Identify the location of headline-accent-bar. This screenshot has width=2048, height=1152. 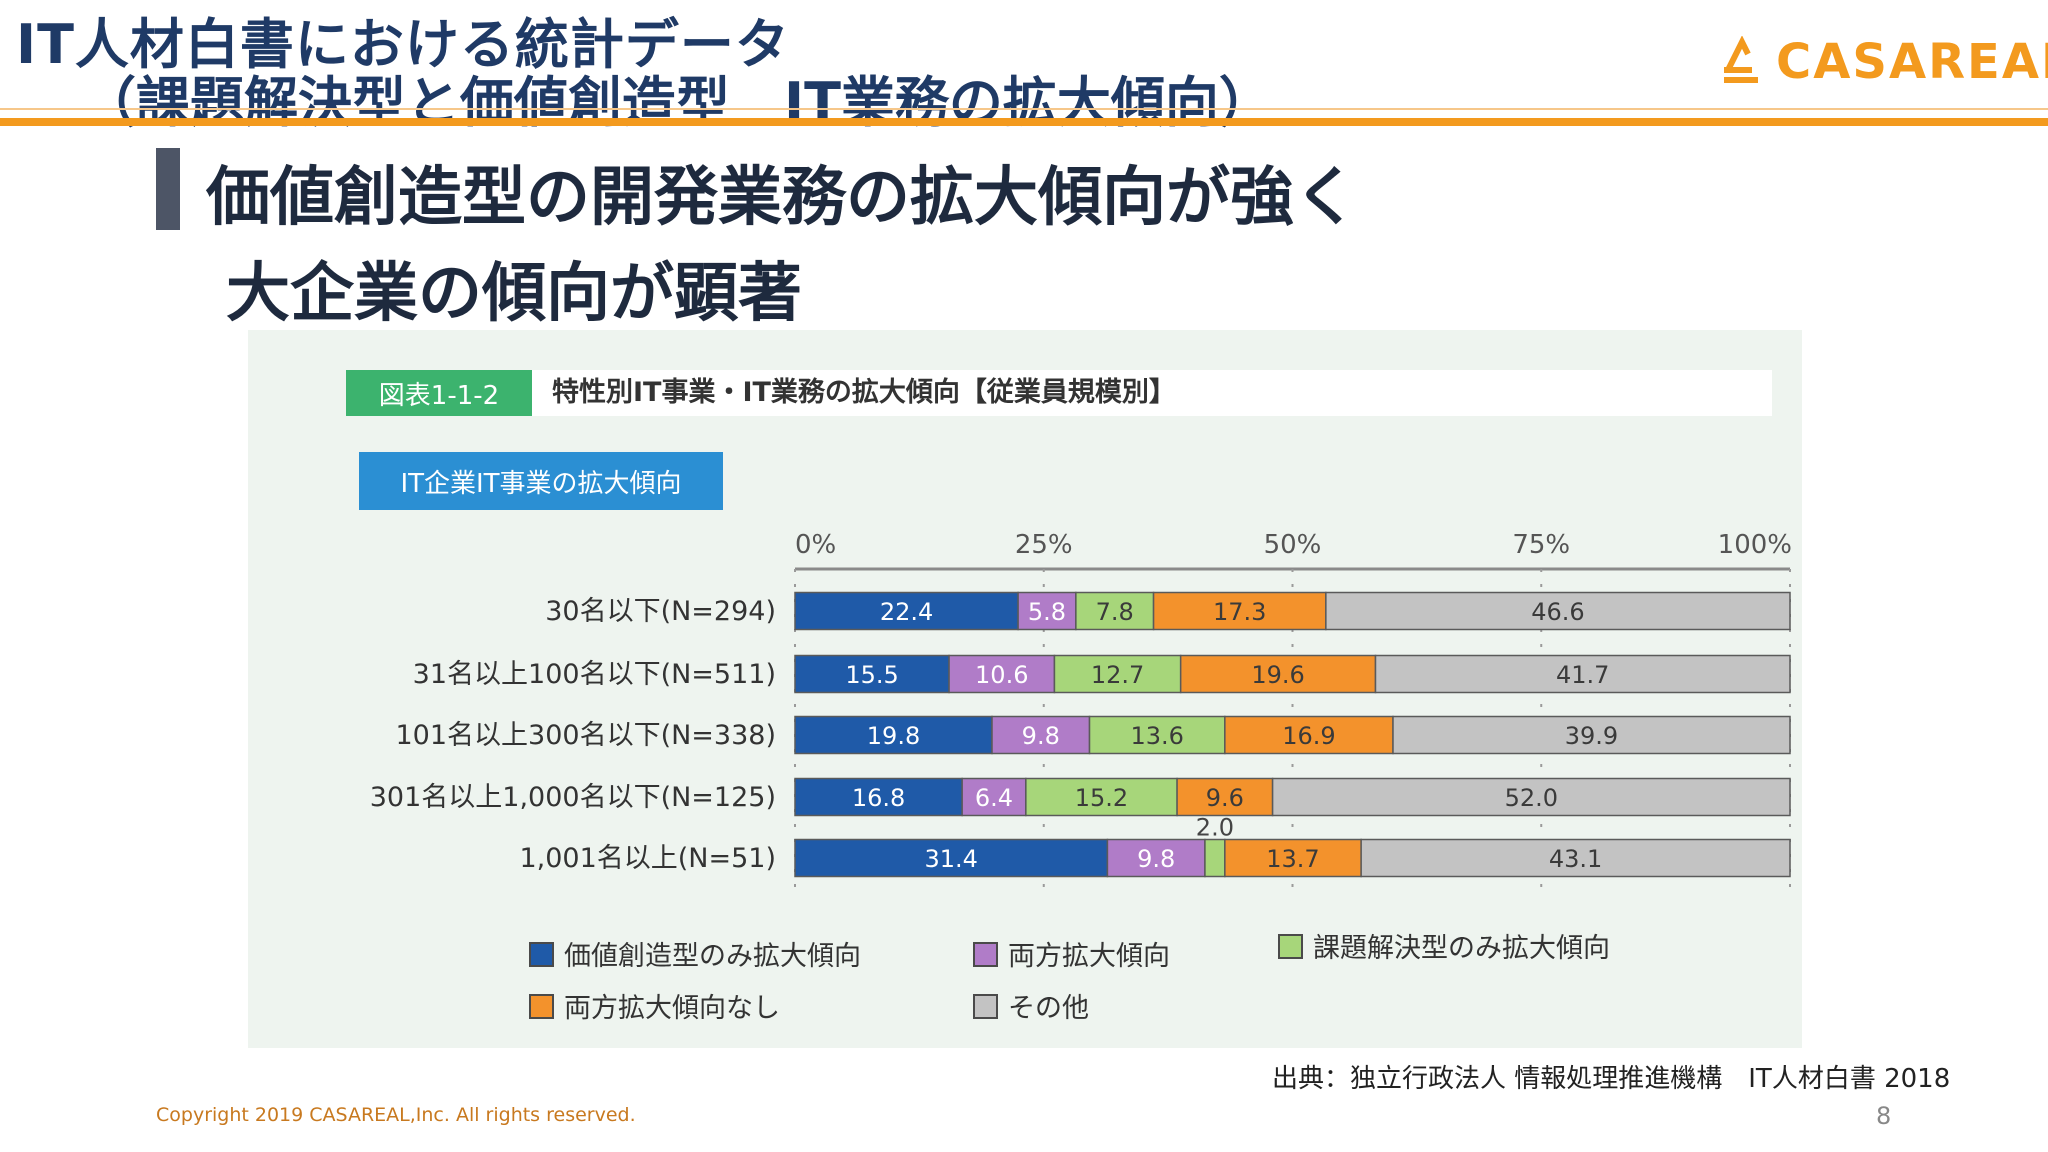
(168, 189).